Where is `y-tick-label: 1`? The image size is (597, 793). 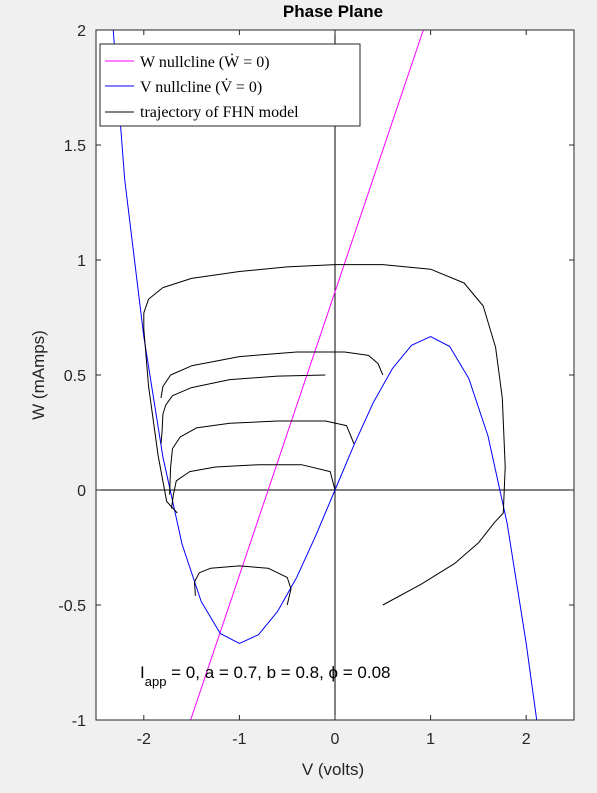 y-tick-label: 1 is located at coordinates (81, 261).